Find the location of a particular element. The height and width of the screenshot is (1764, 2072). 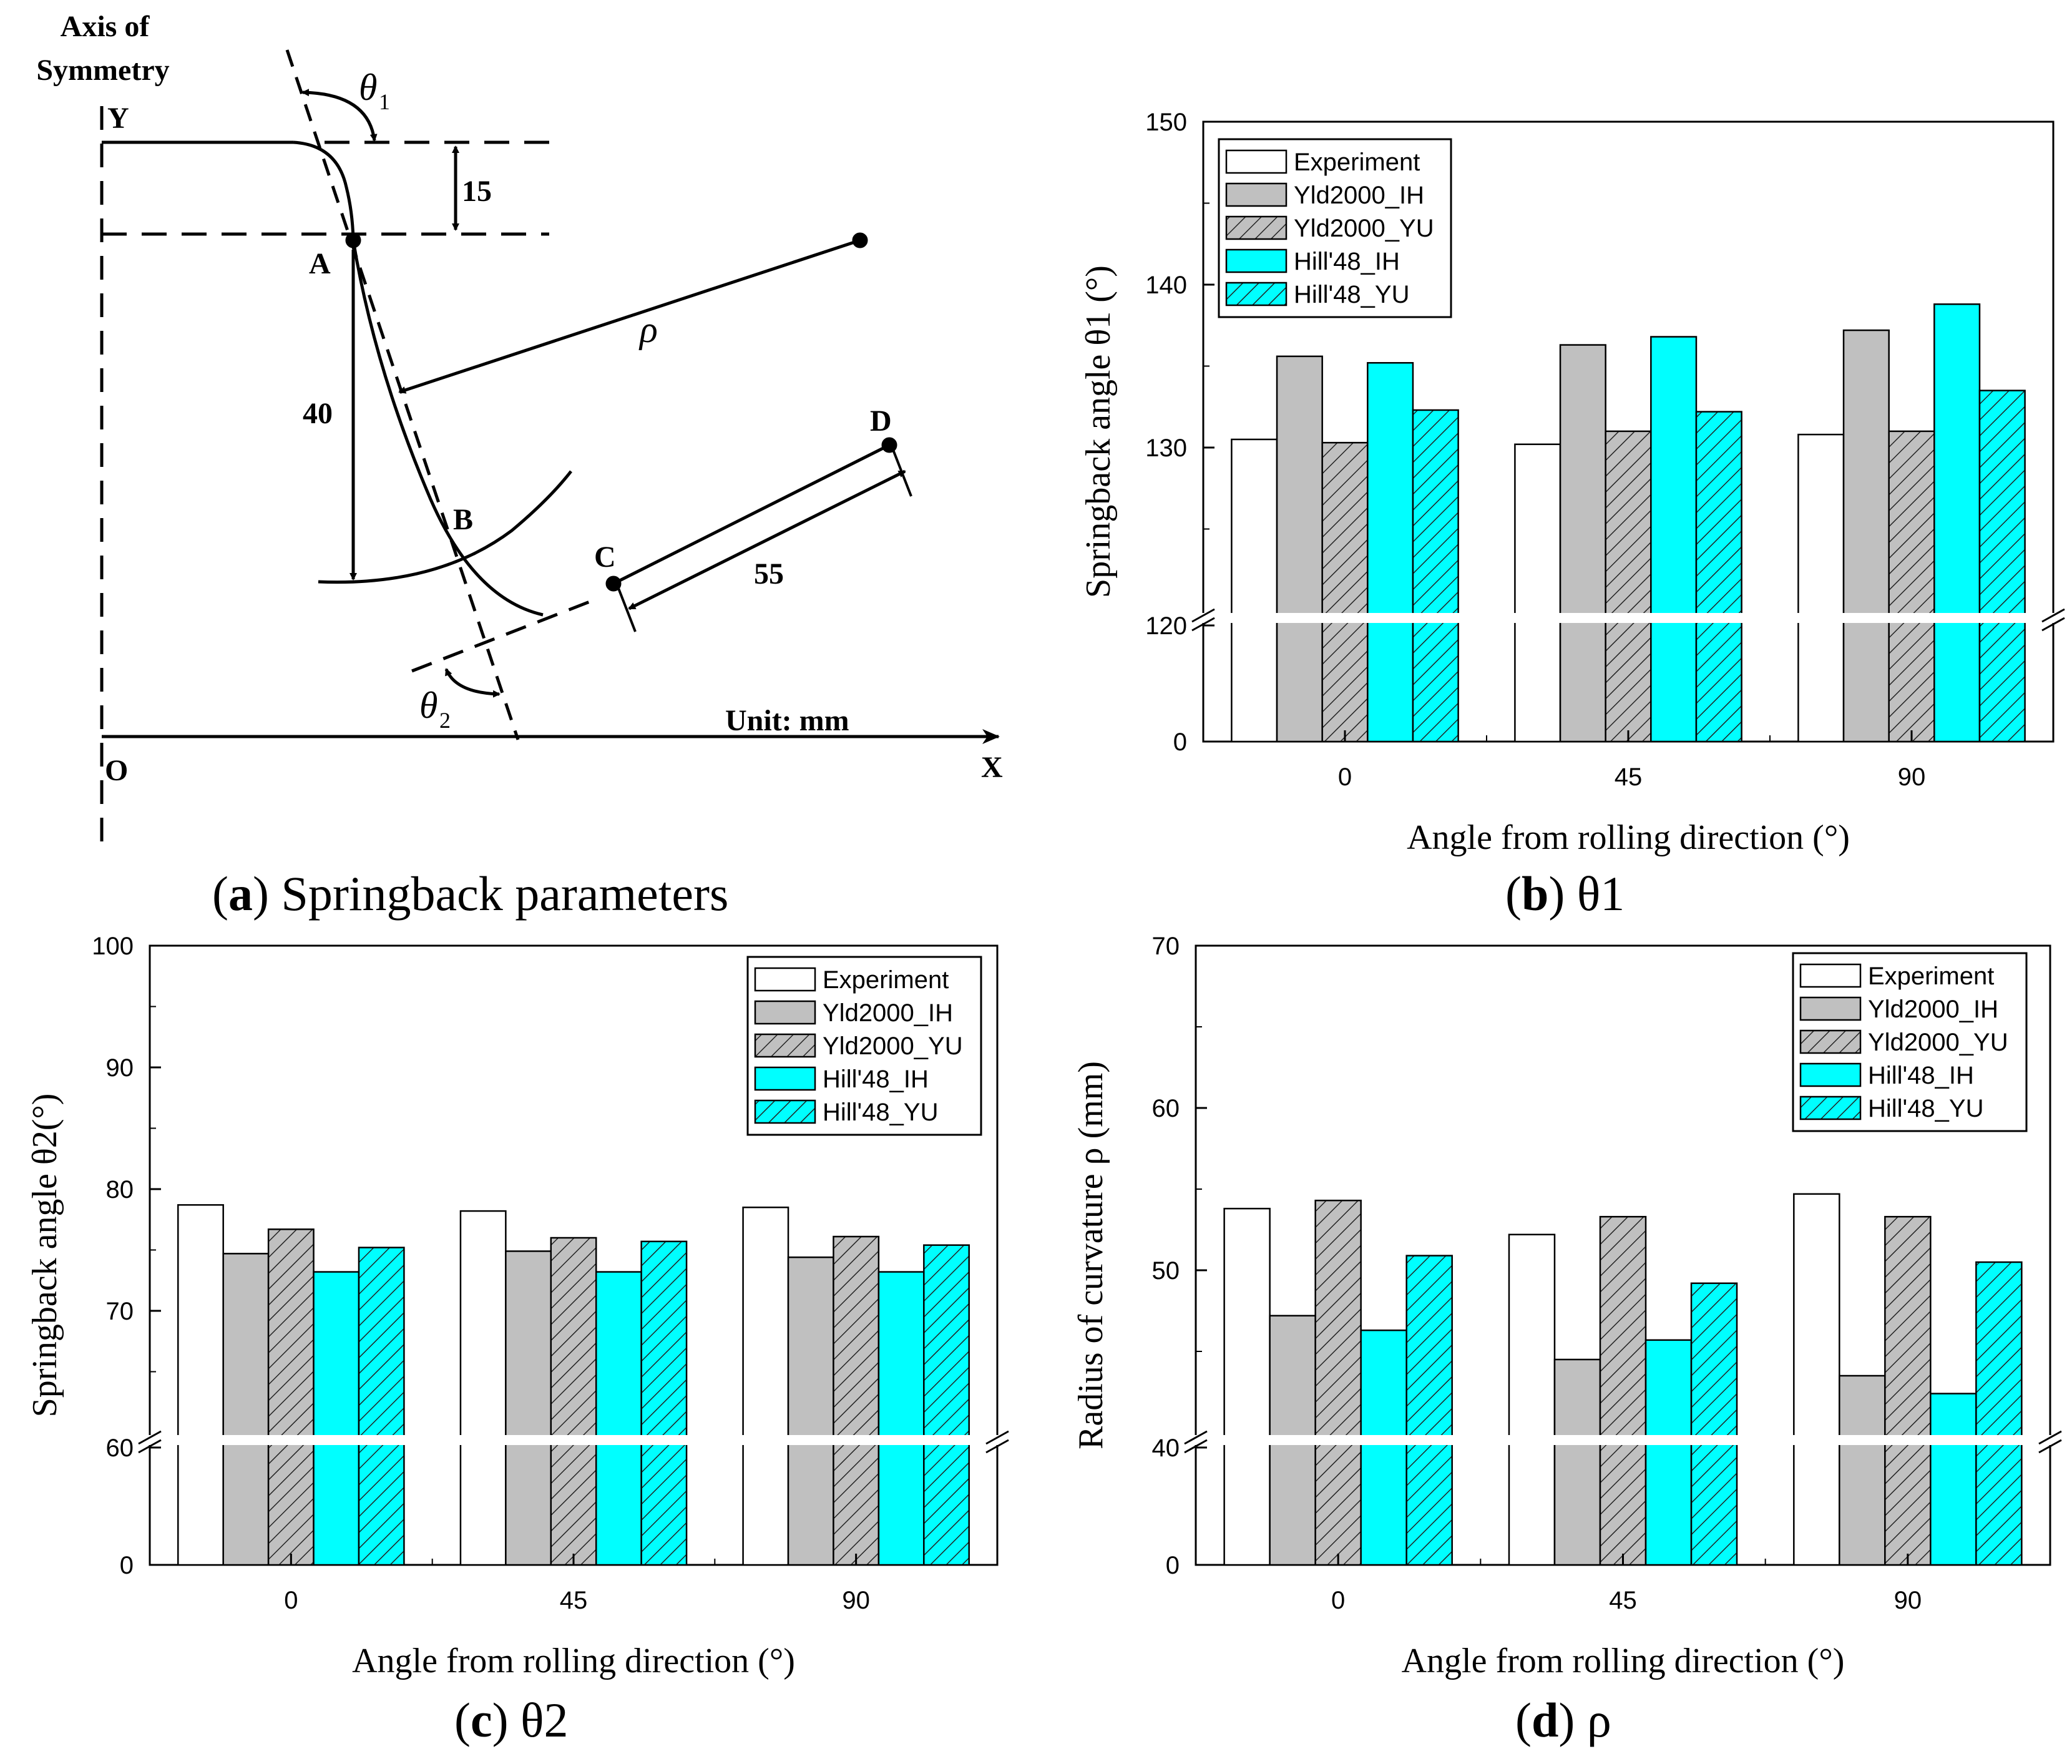

caption-a: (a) Springback parameters is located at coordinates (470, 893).